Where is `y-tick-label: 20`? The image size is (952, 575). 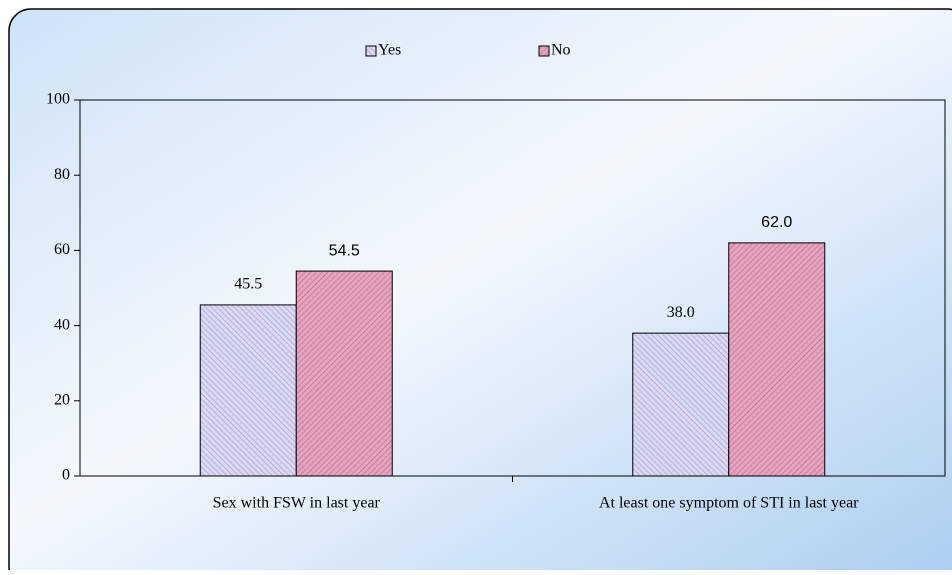 y-tick-label: 20 is located at coordinates (62, 399).